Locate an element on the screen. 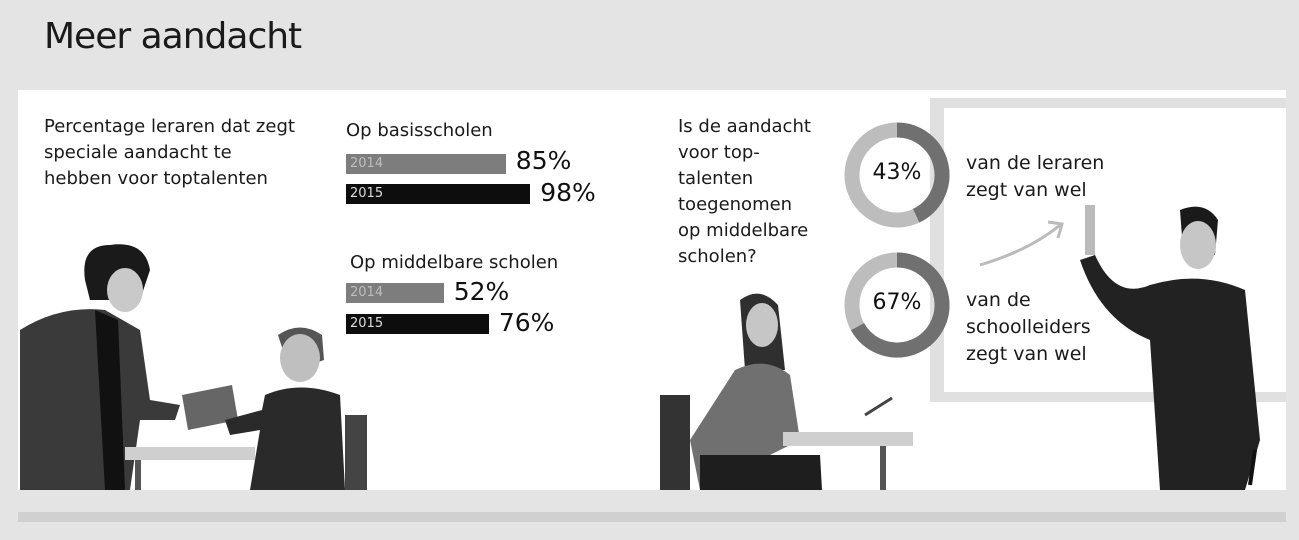 The height and width of the screenshot is (540, 1299). caption-line: van de is located at coordinates (998, 300).